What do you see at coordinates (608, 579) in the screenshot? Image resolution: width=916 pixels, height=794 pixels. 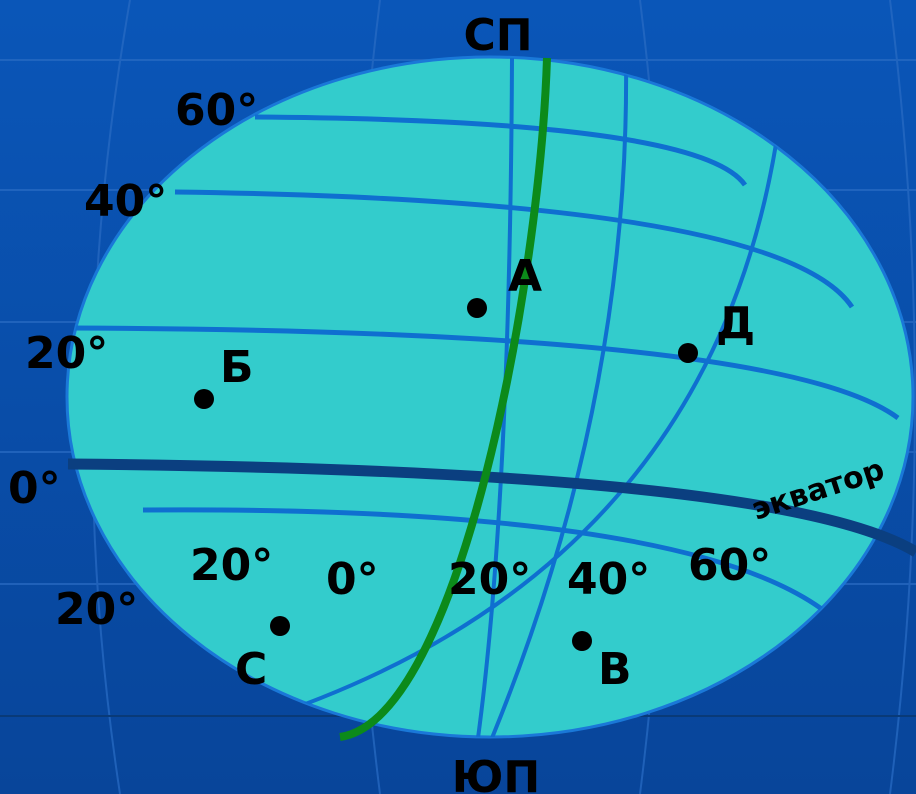 I see `longitude-label-40e: 40°` at bounding box center [608, 579].